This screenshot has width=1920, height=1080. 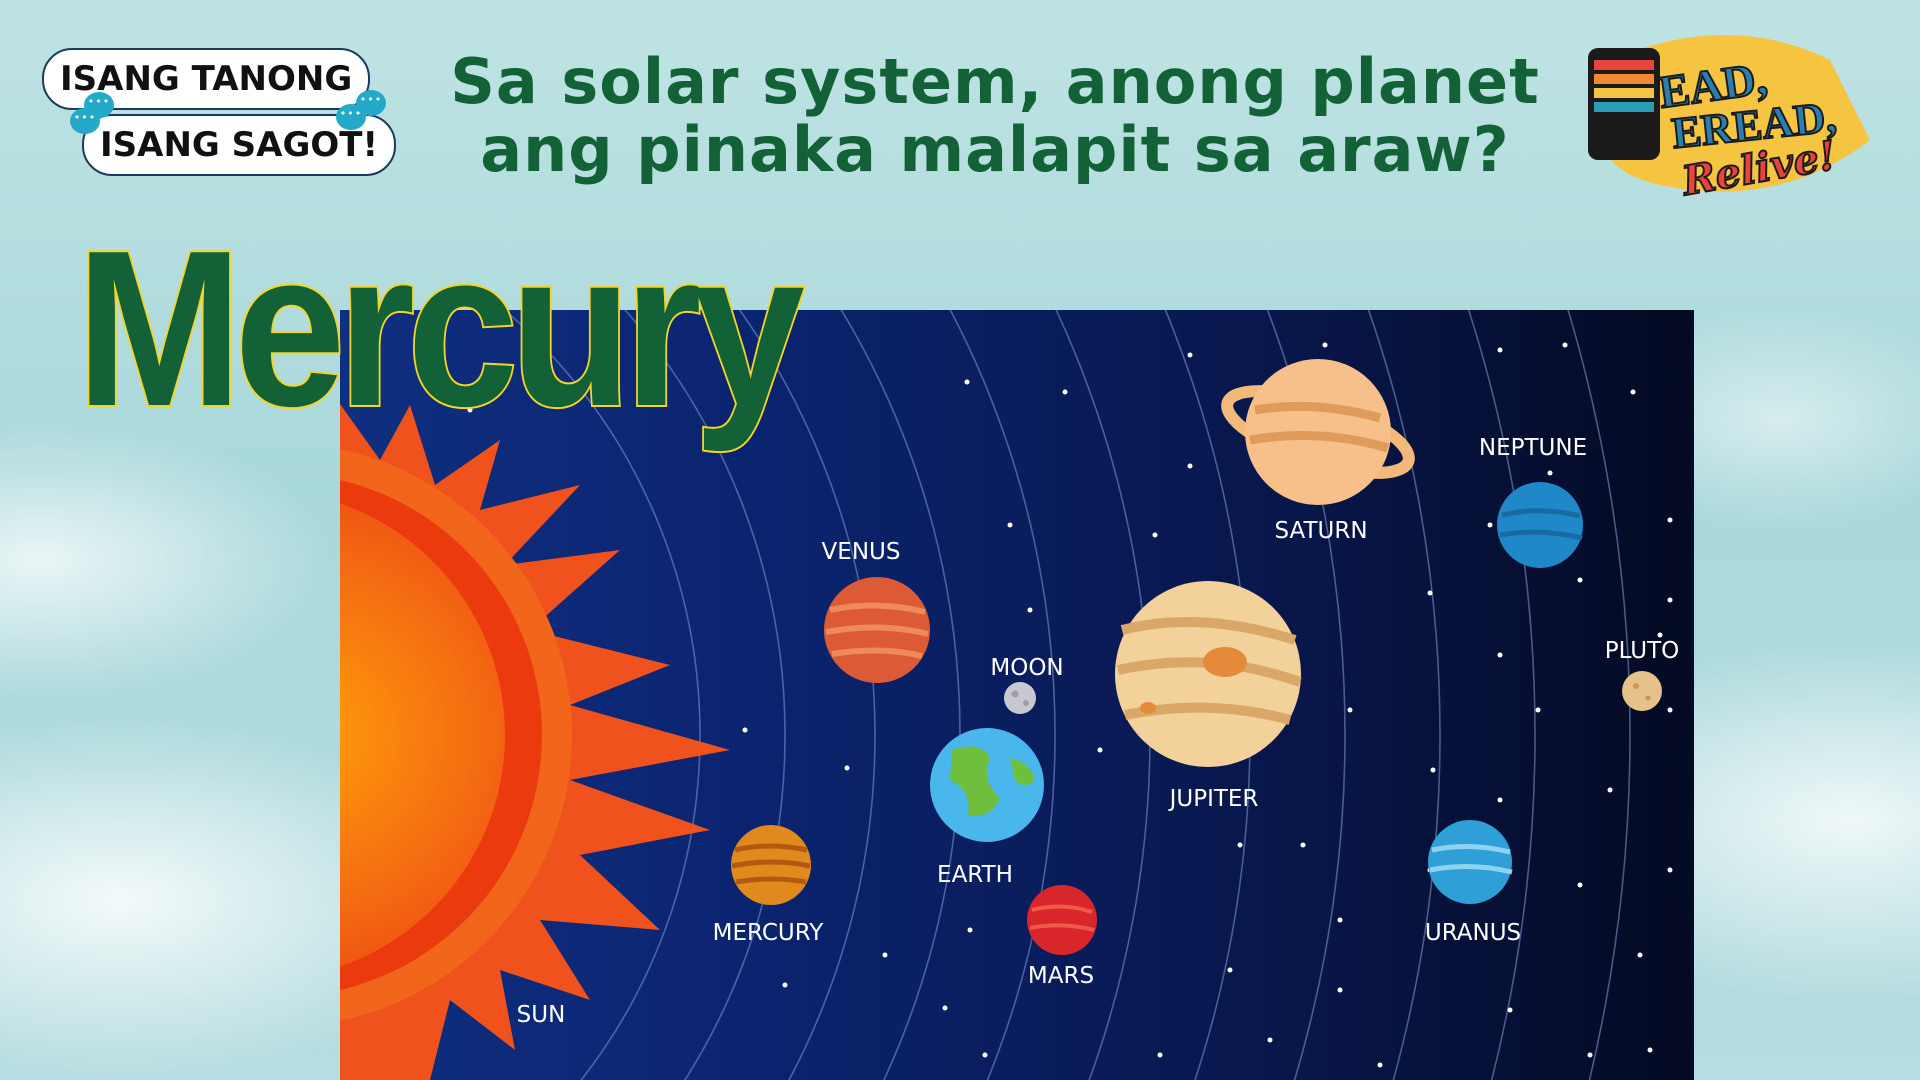 What do you see at coordinates (1540, 525) in the screenshot?
I see `neptune-planet` at bounding box center [1540, 525].